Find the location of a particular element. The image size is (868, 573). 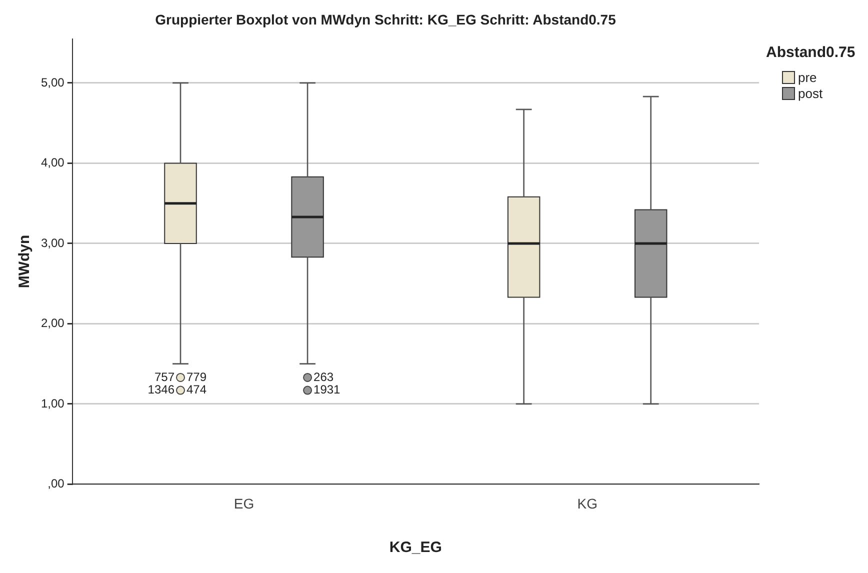

annotation: 474 is located at coordinates (196, 389).